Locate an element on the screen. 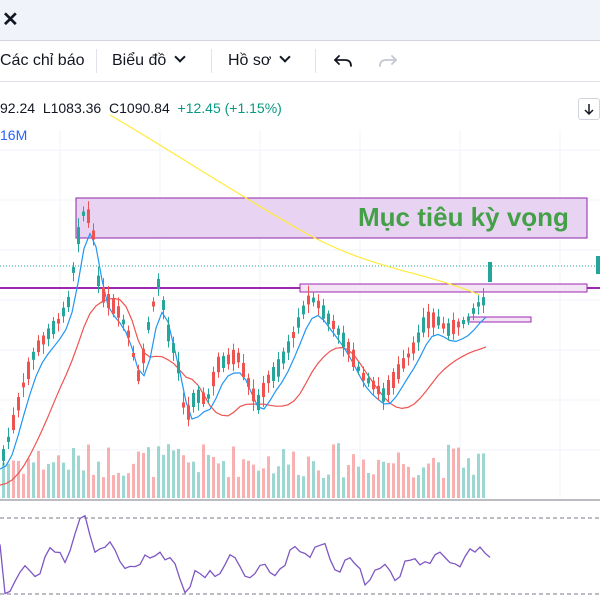  close-value: C1090.84 is located at coordinates (139, 108).